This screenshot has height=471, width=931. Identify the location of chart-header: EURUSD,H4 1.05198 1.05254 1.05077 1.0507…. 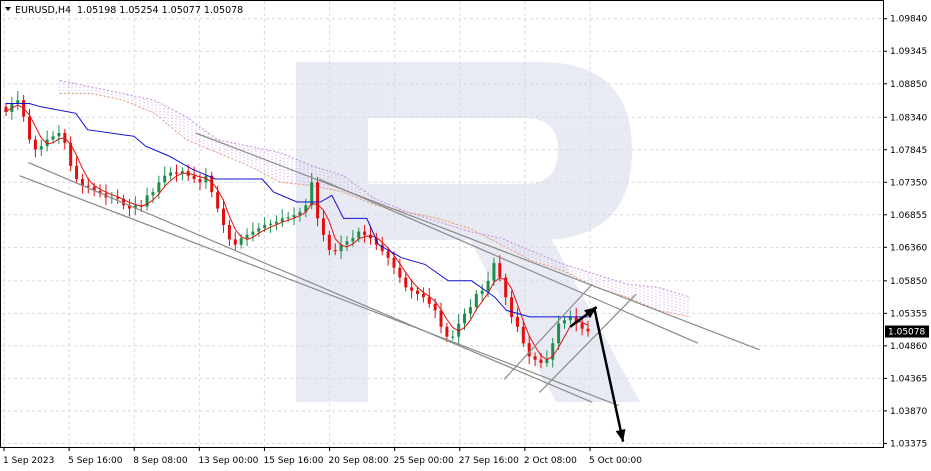
(124, 10).